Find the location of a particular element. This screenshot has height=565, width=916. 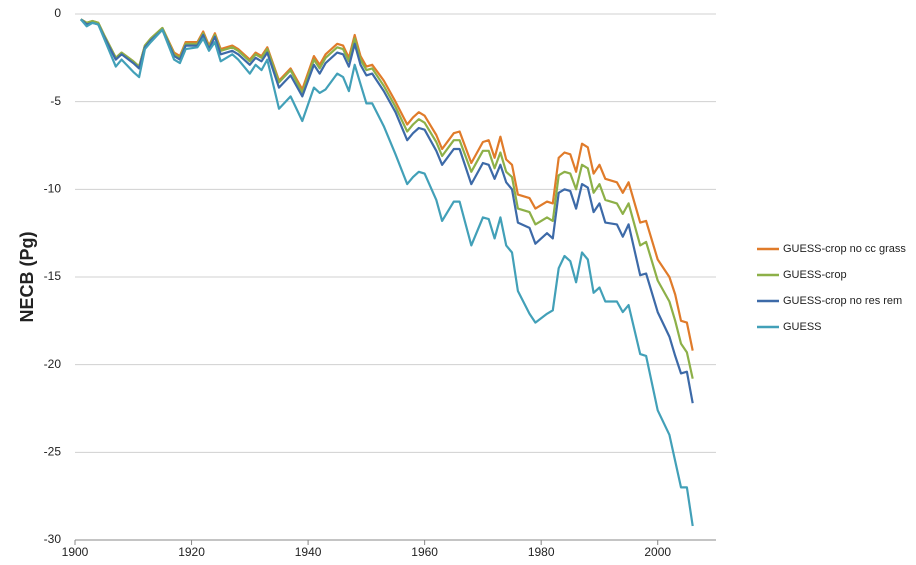

y-tick-label: 0 is located at coordinates (57, 13).